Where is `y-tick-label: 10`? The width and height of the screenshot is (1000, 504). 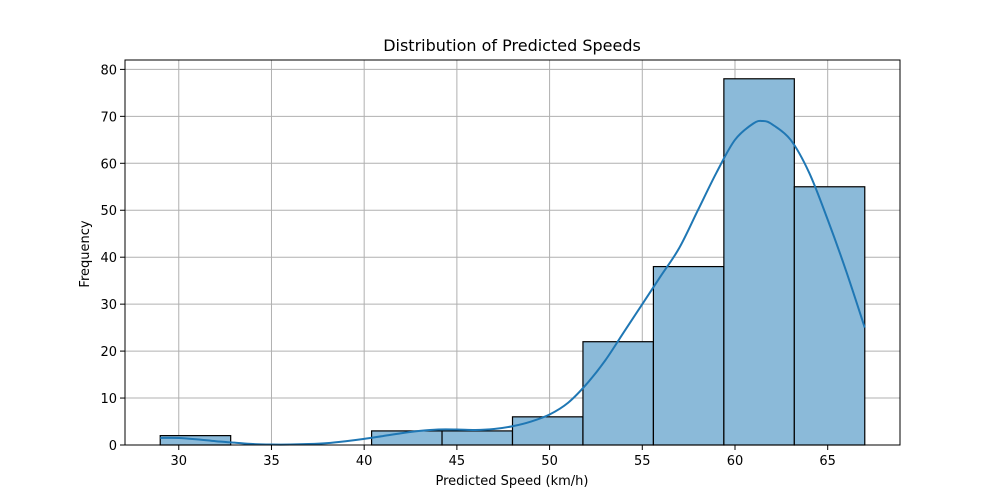
y-tick-label: 10 is located at coordinates (108, 399).